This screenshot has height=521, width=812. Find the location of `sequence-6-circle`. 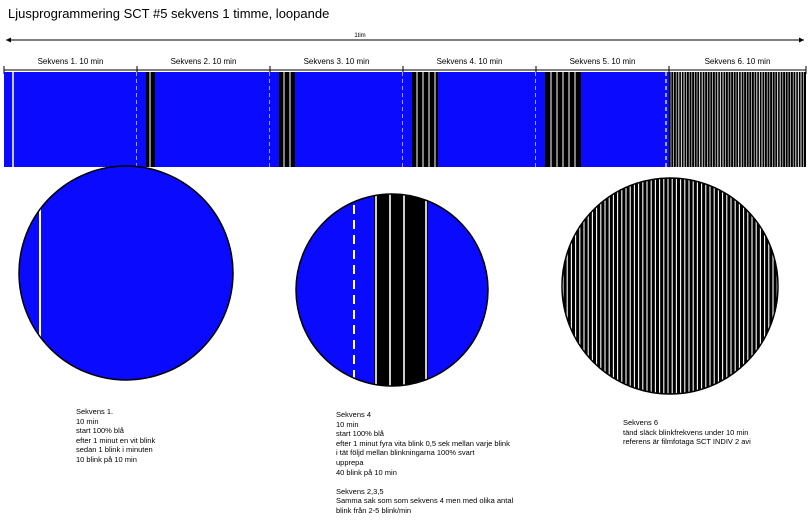

sequence-6-circle is located at coordinates (670, 286).